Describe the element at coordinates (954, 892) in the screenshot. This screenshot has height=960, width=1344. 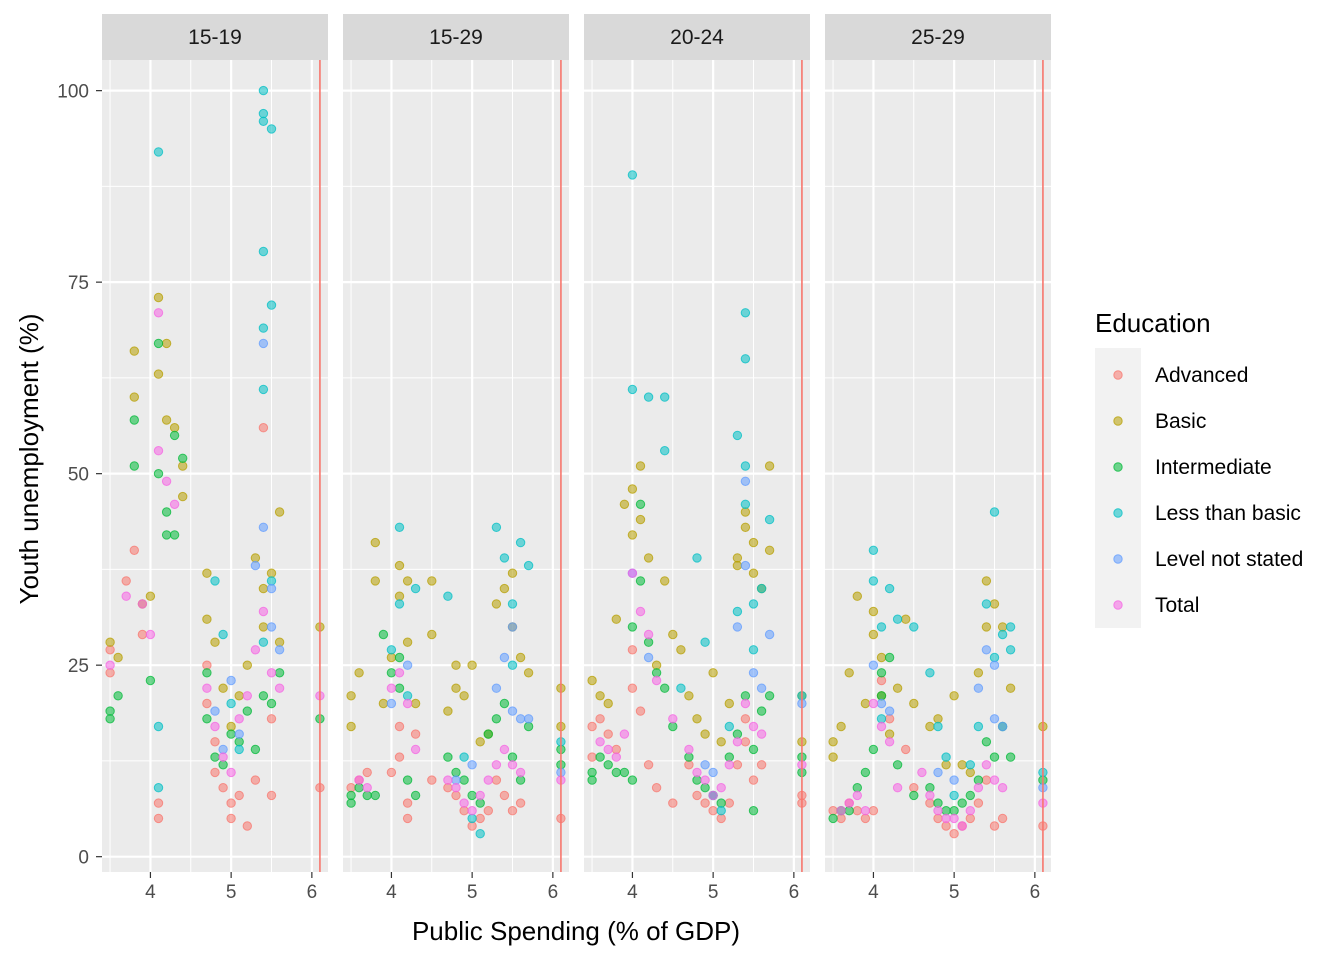
I see `x-tick-label: 5` at that location.